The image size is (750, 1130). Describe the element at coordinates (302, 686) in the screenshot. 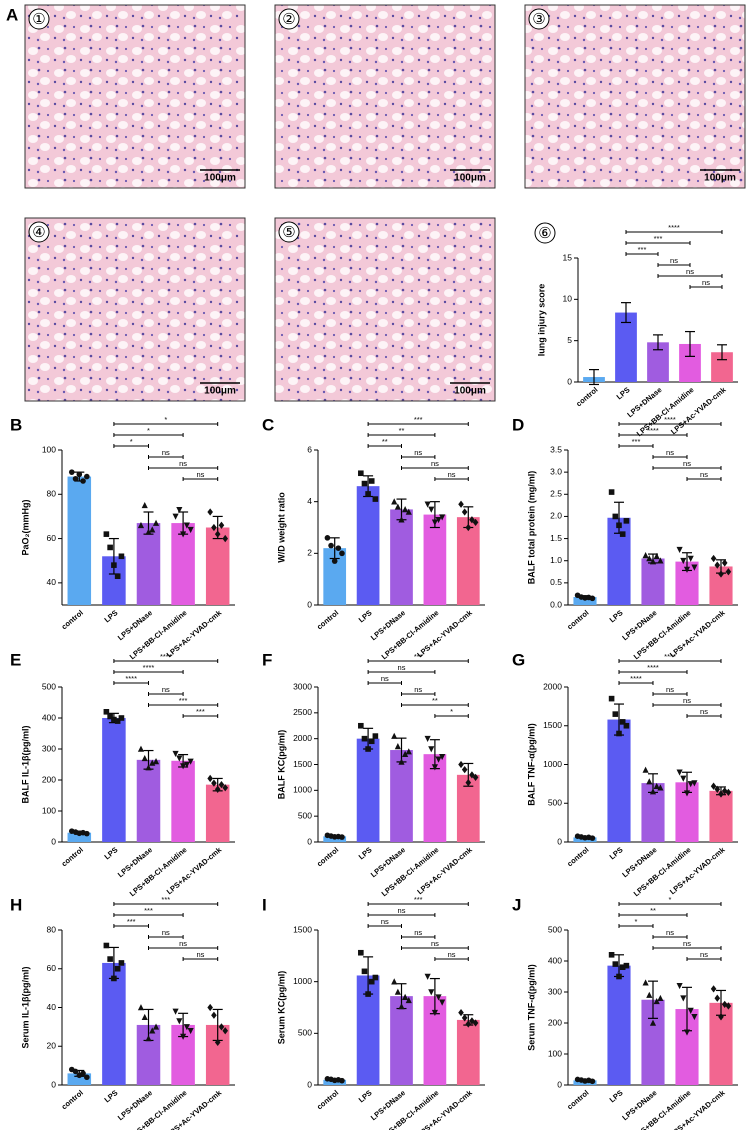

I see `y-tick-label: 3000` at that location.